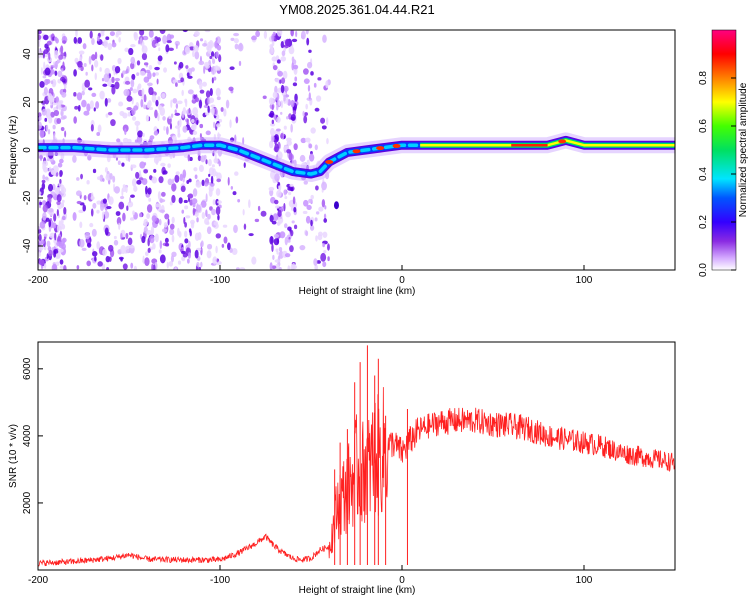 This screenshot has width=750, height=600. Describe the element at coordinates (27, 54) in the screenshot. I see `spectrogram-y-tick-label: 40` at that location.